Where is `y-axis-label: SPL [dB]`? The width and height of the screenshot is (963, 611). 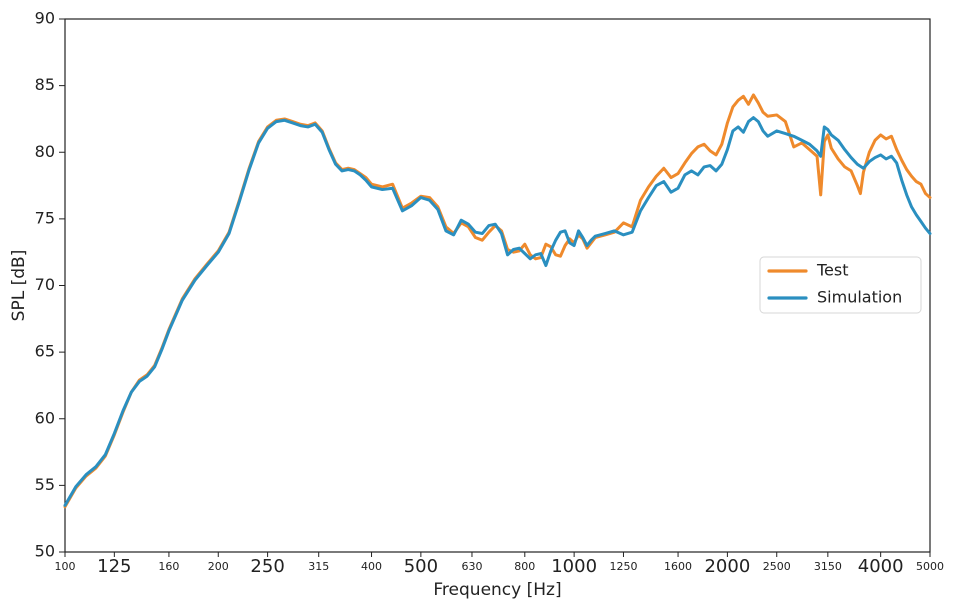 y-axis-label: SPL [dB] is located at coordinates (19, 286).